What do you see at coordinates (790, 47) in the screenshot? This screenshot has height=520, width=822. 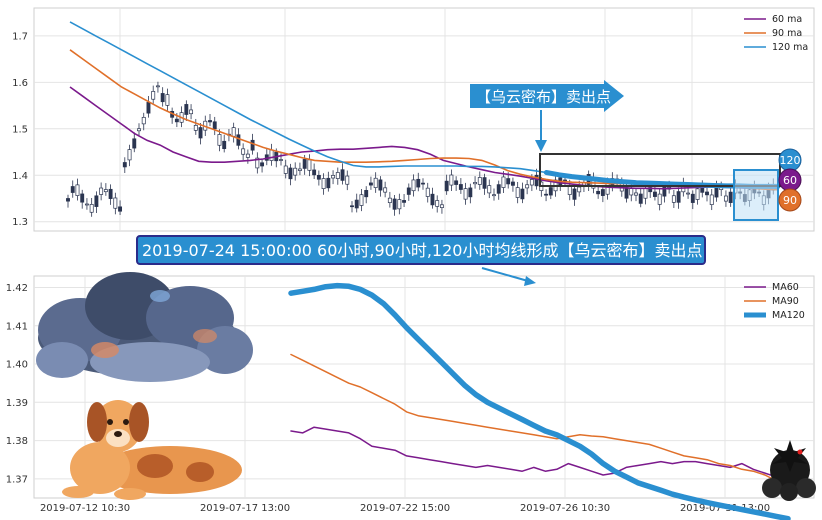 I see `top-legend-120: 120 ma` at bounding box center [790, 47].